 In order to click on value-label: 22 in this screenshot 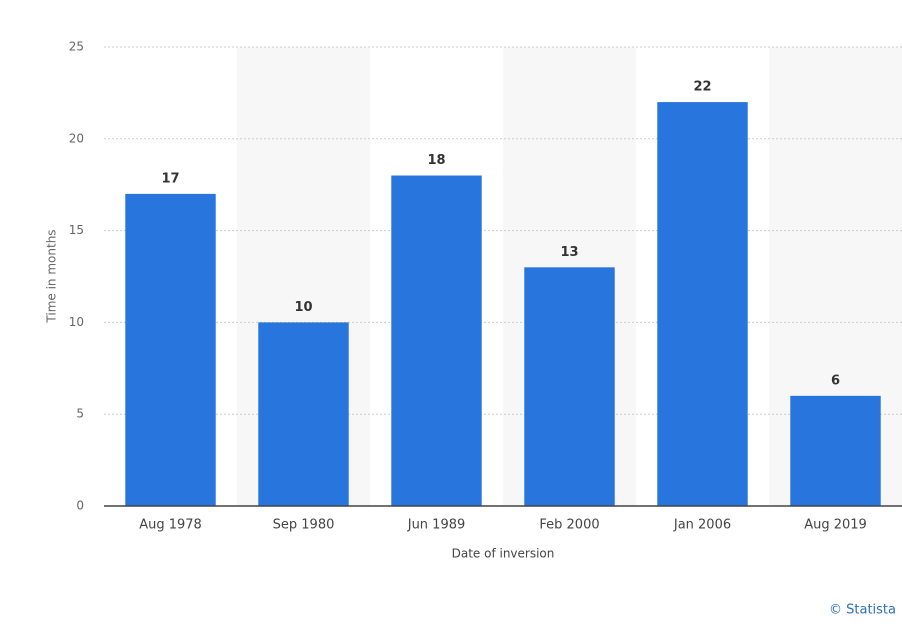, I will do `click(702, 87)`.